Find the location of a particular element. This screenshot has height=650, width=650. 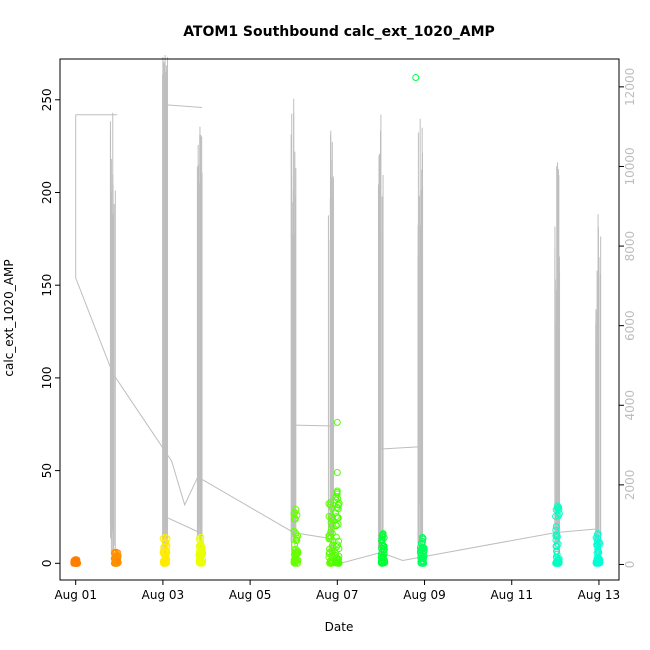

x-tick-label: Aug 11 is located at coordinates (511, 595).